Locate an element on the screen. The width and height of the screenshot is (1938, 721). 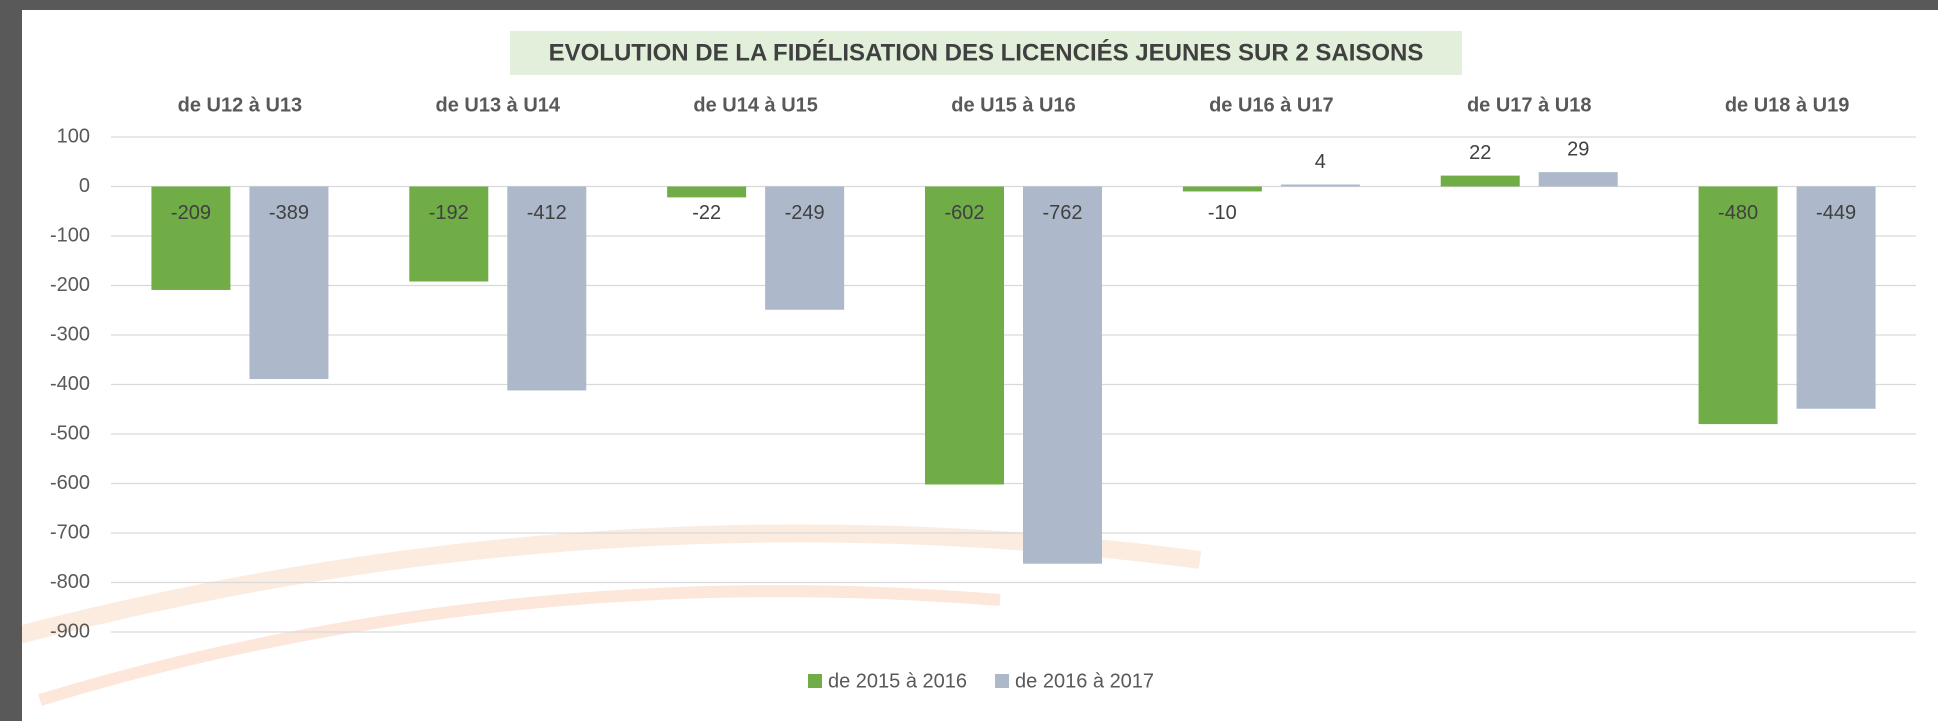
category-label: de U17 à U18 is located at coordinates (1529, 105).